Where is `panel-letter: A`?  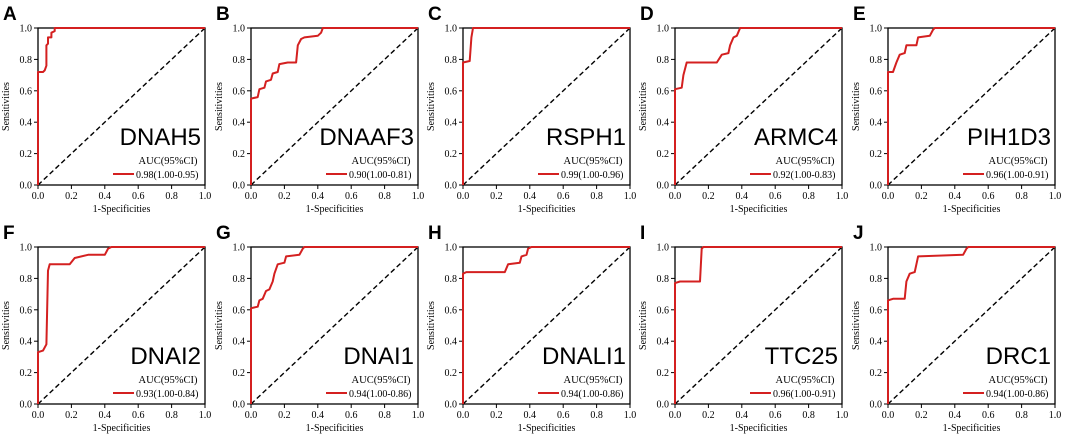 panel-letter: A is located at coordinates (10, 14).